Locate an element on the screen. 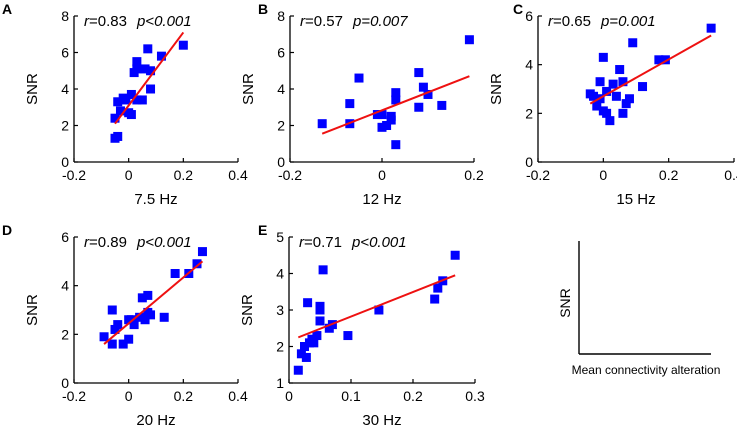 This screenshot has height=434, width=737. schematic-key: SNR Mean connectivity alteration is located at coordinates (638, 309).